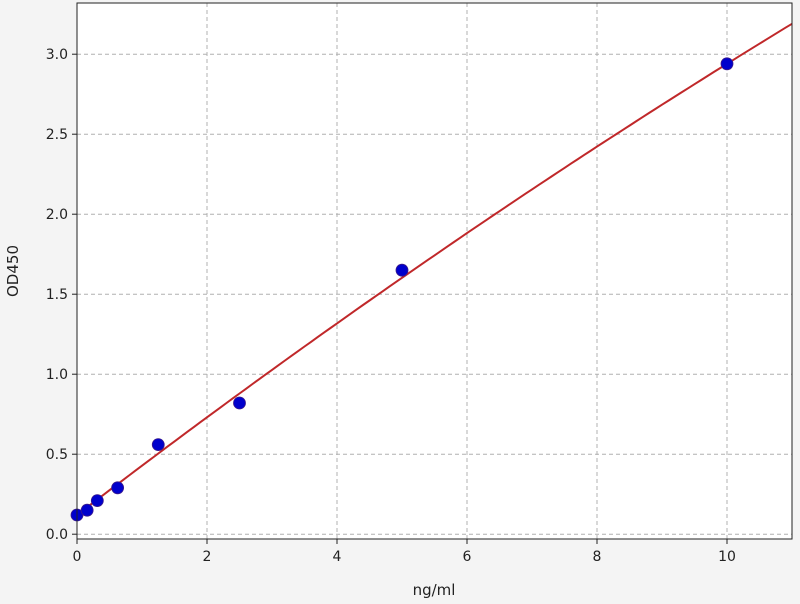 This screenshot has width=800, height=604. Describe the element at coordinates (57, 215) in the screenshot. I see `y-tick-label: 2.0` at that location.